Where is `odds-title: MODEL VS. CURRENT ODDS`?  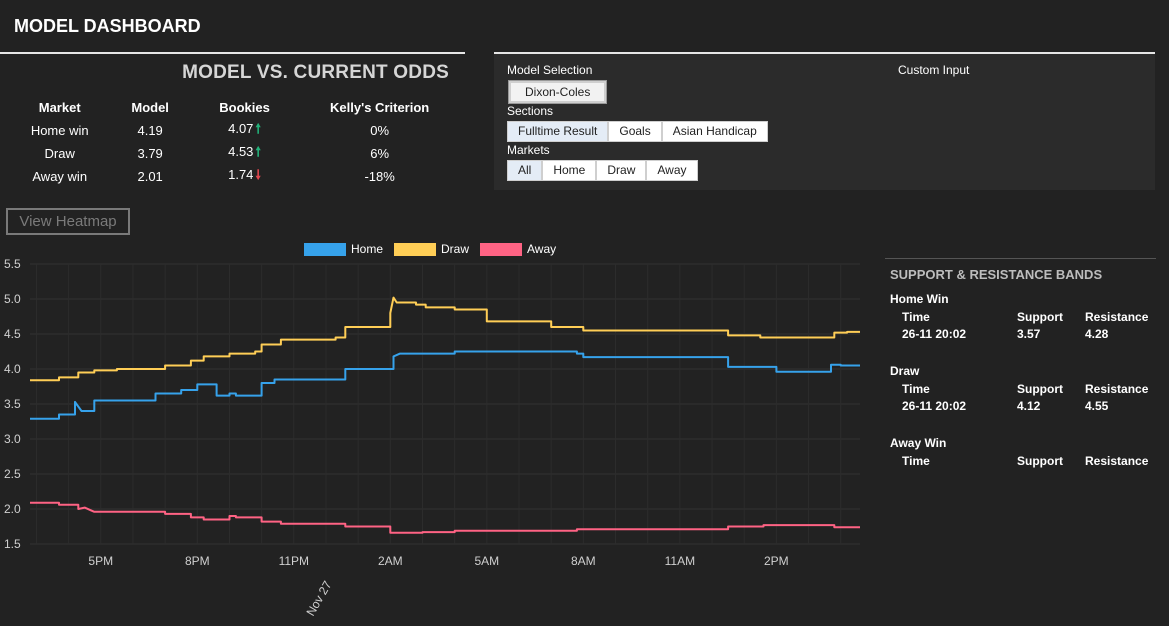 odds-title: MODEL VS. CURRENT ODDS is located at coordinates (315, 72).